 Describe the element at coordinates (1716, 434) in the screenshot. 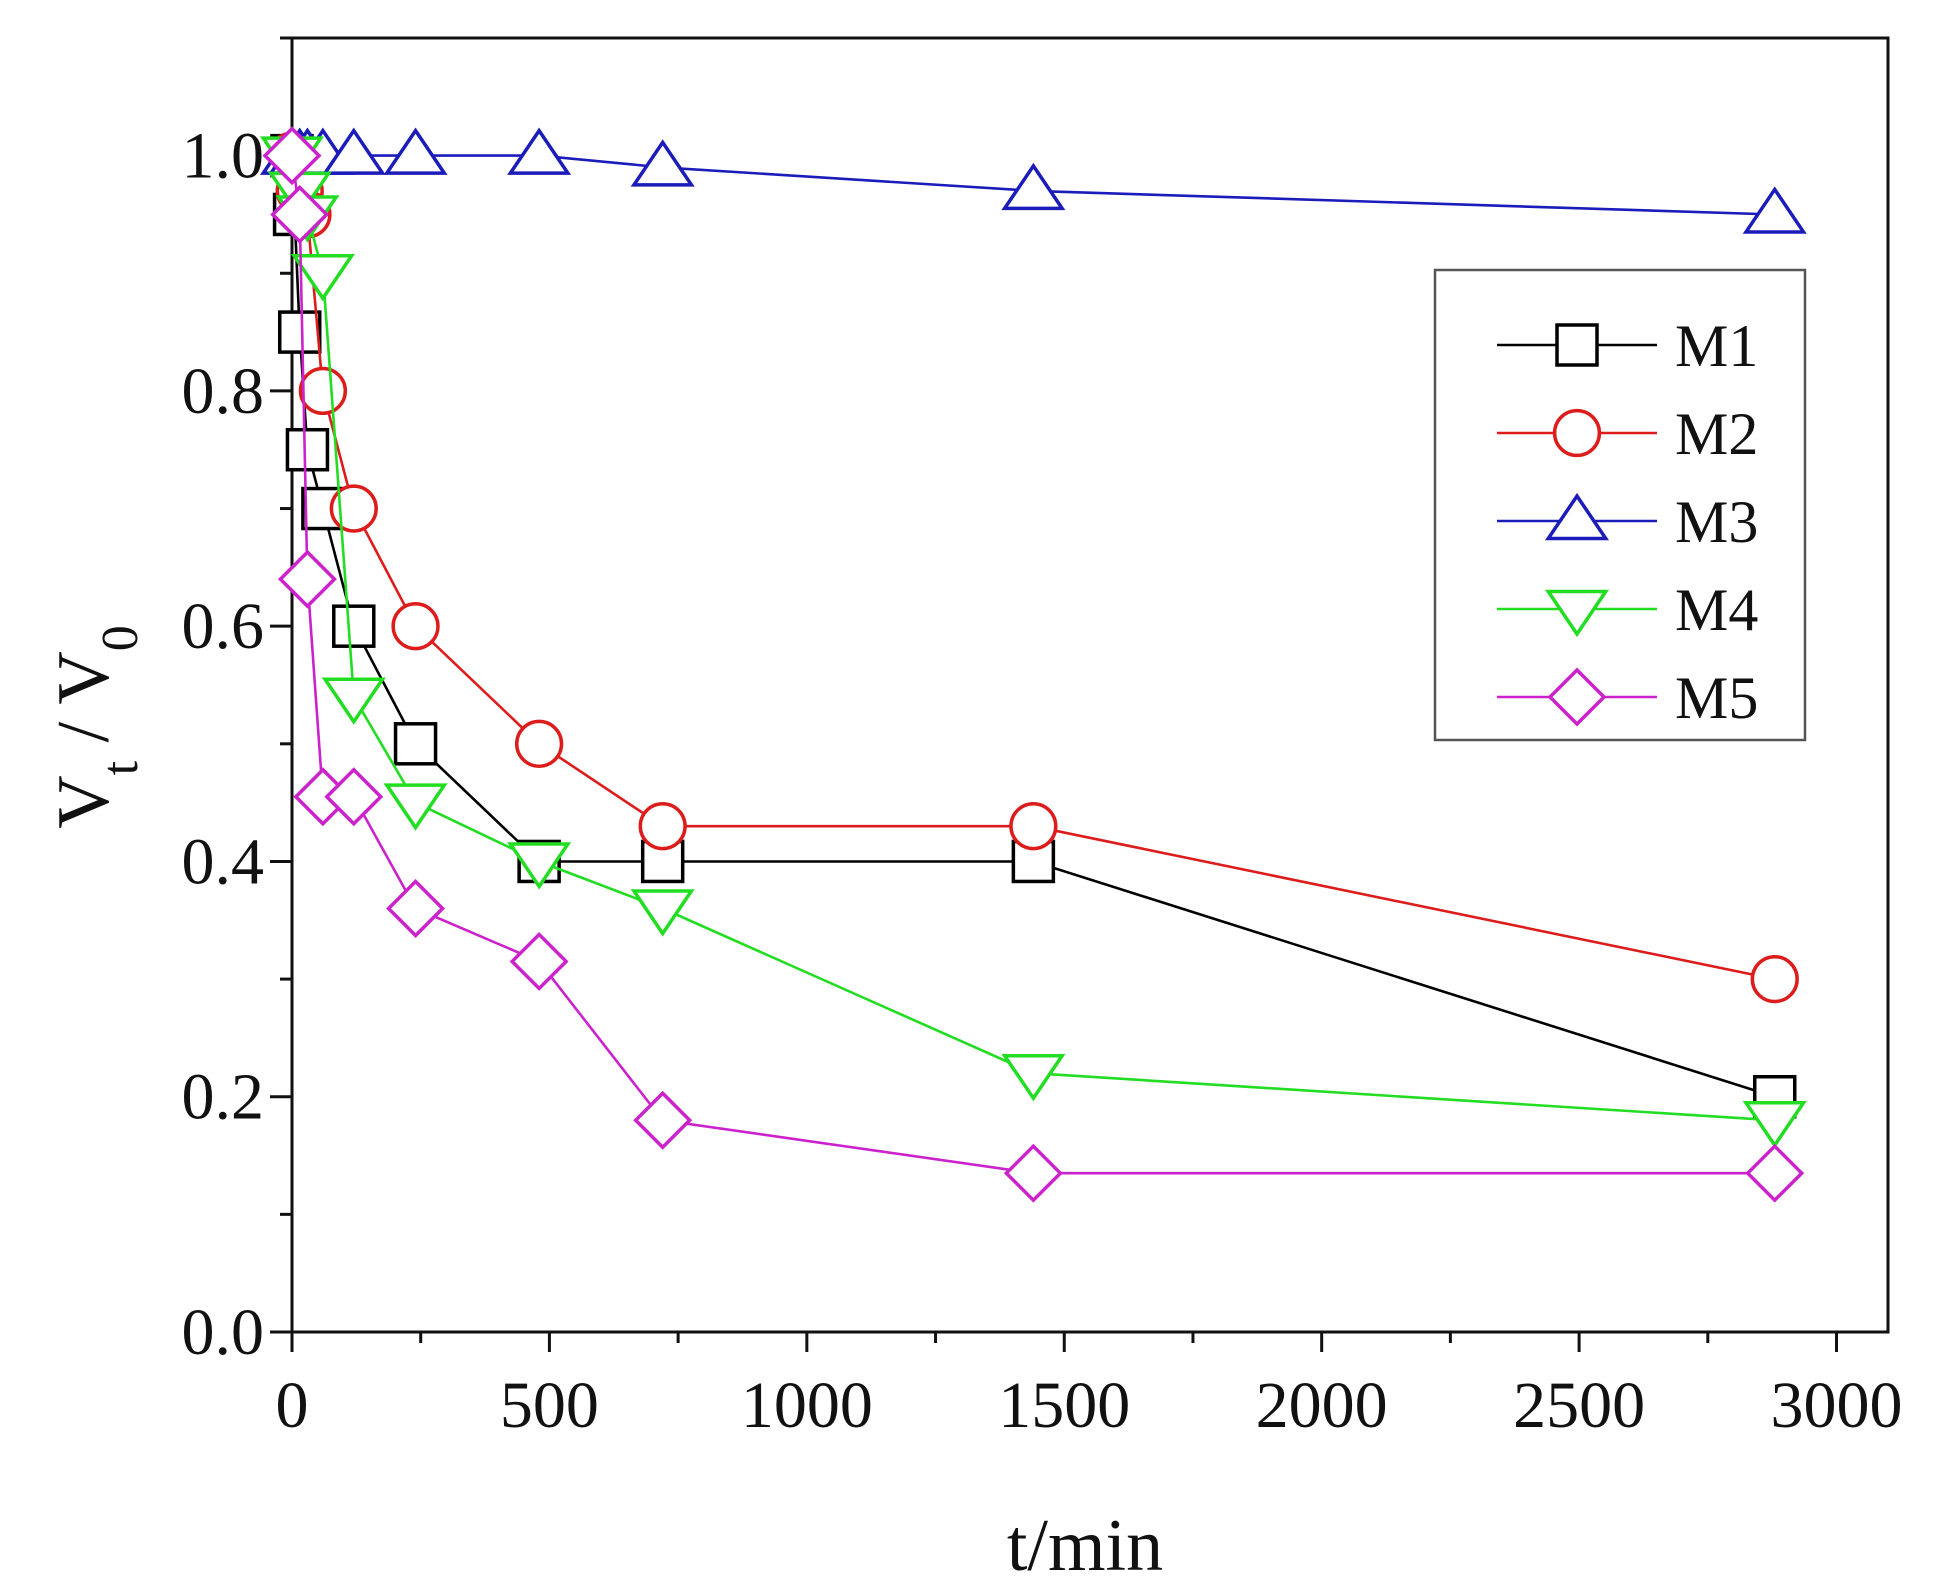

I see `legend-label: M2` at that location.